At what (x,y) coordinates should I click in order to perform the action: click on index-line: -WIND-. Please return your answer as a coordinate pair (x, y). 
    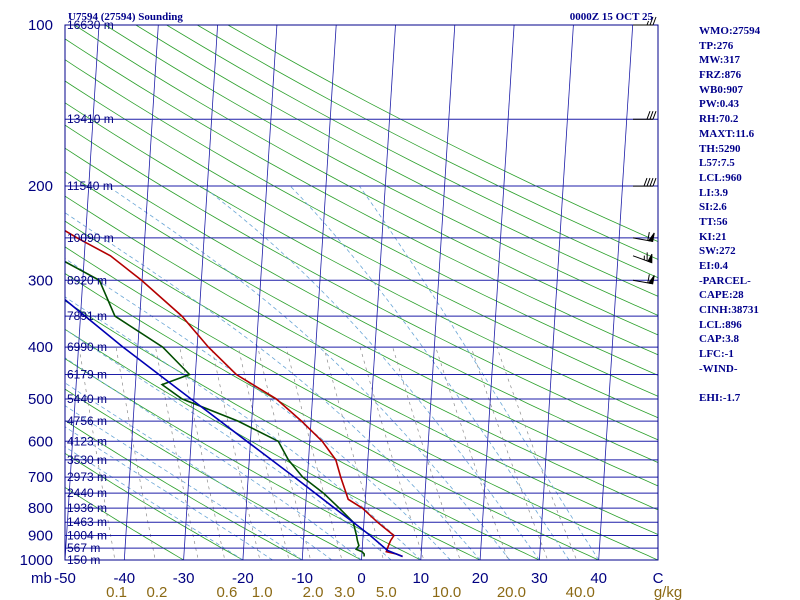
    Looking at the image, I should click on (718, 368).